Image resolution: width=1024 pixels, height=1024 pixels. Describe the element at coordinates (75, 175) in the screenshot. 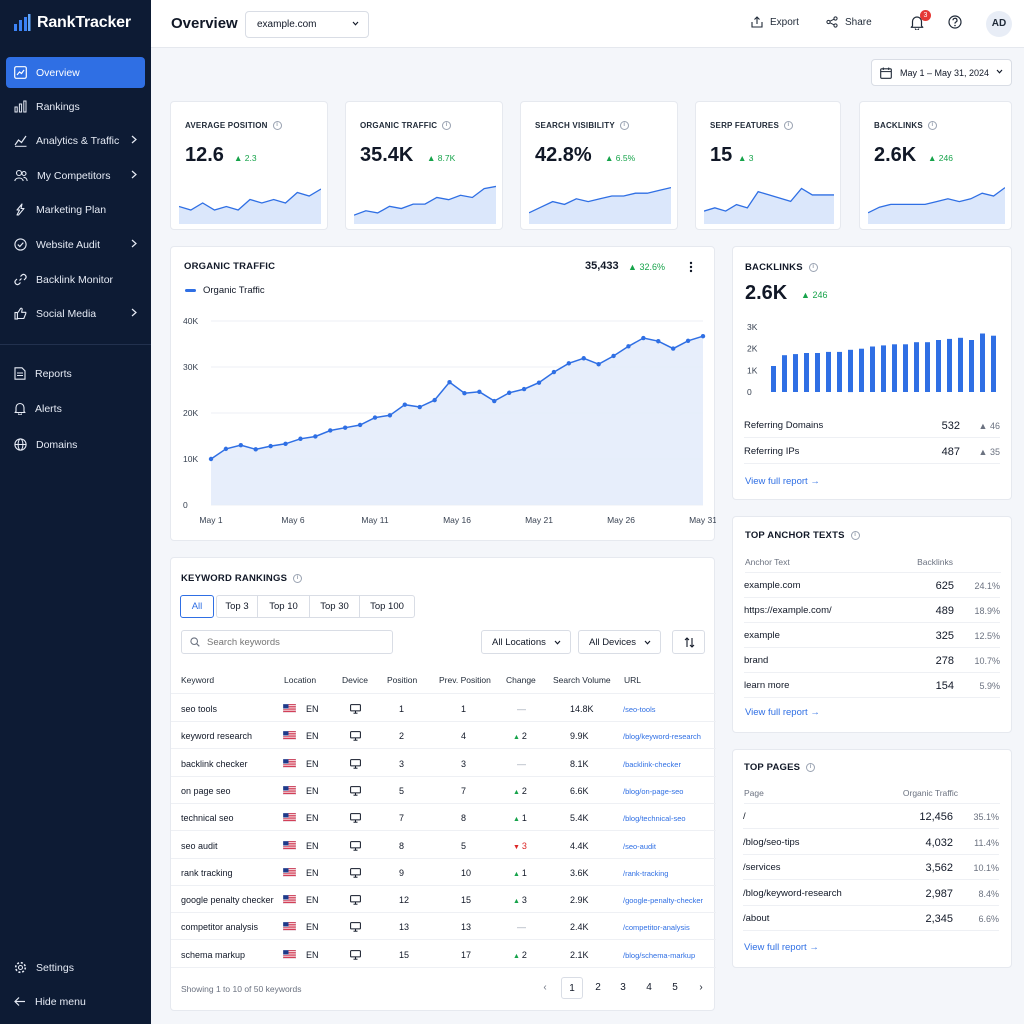

I see `sidebar-item-competitors: My Competitors` at that location.